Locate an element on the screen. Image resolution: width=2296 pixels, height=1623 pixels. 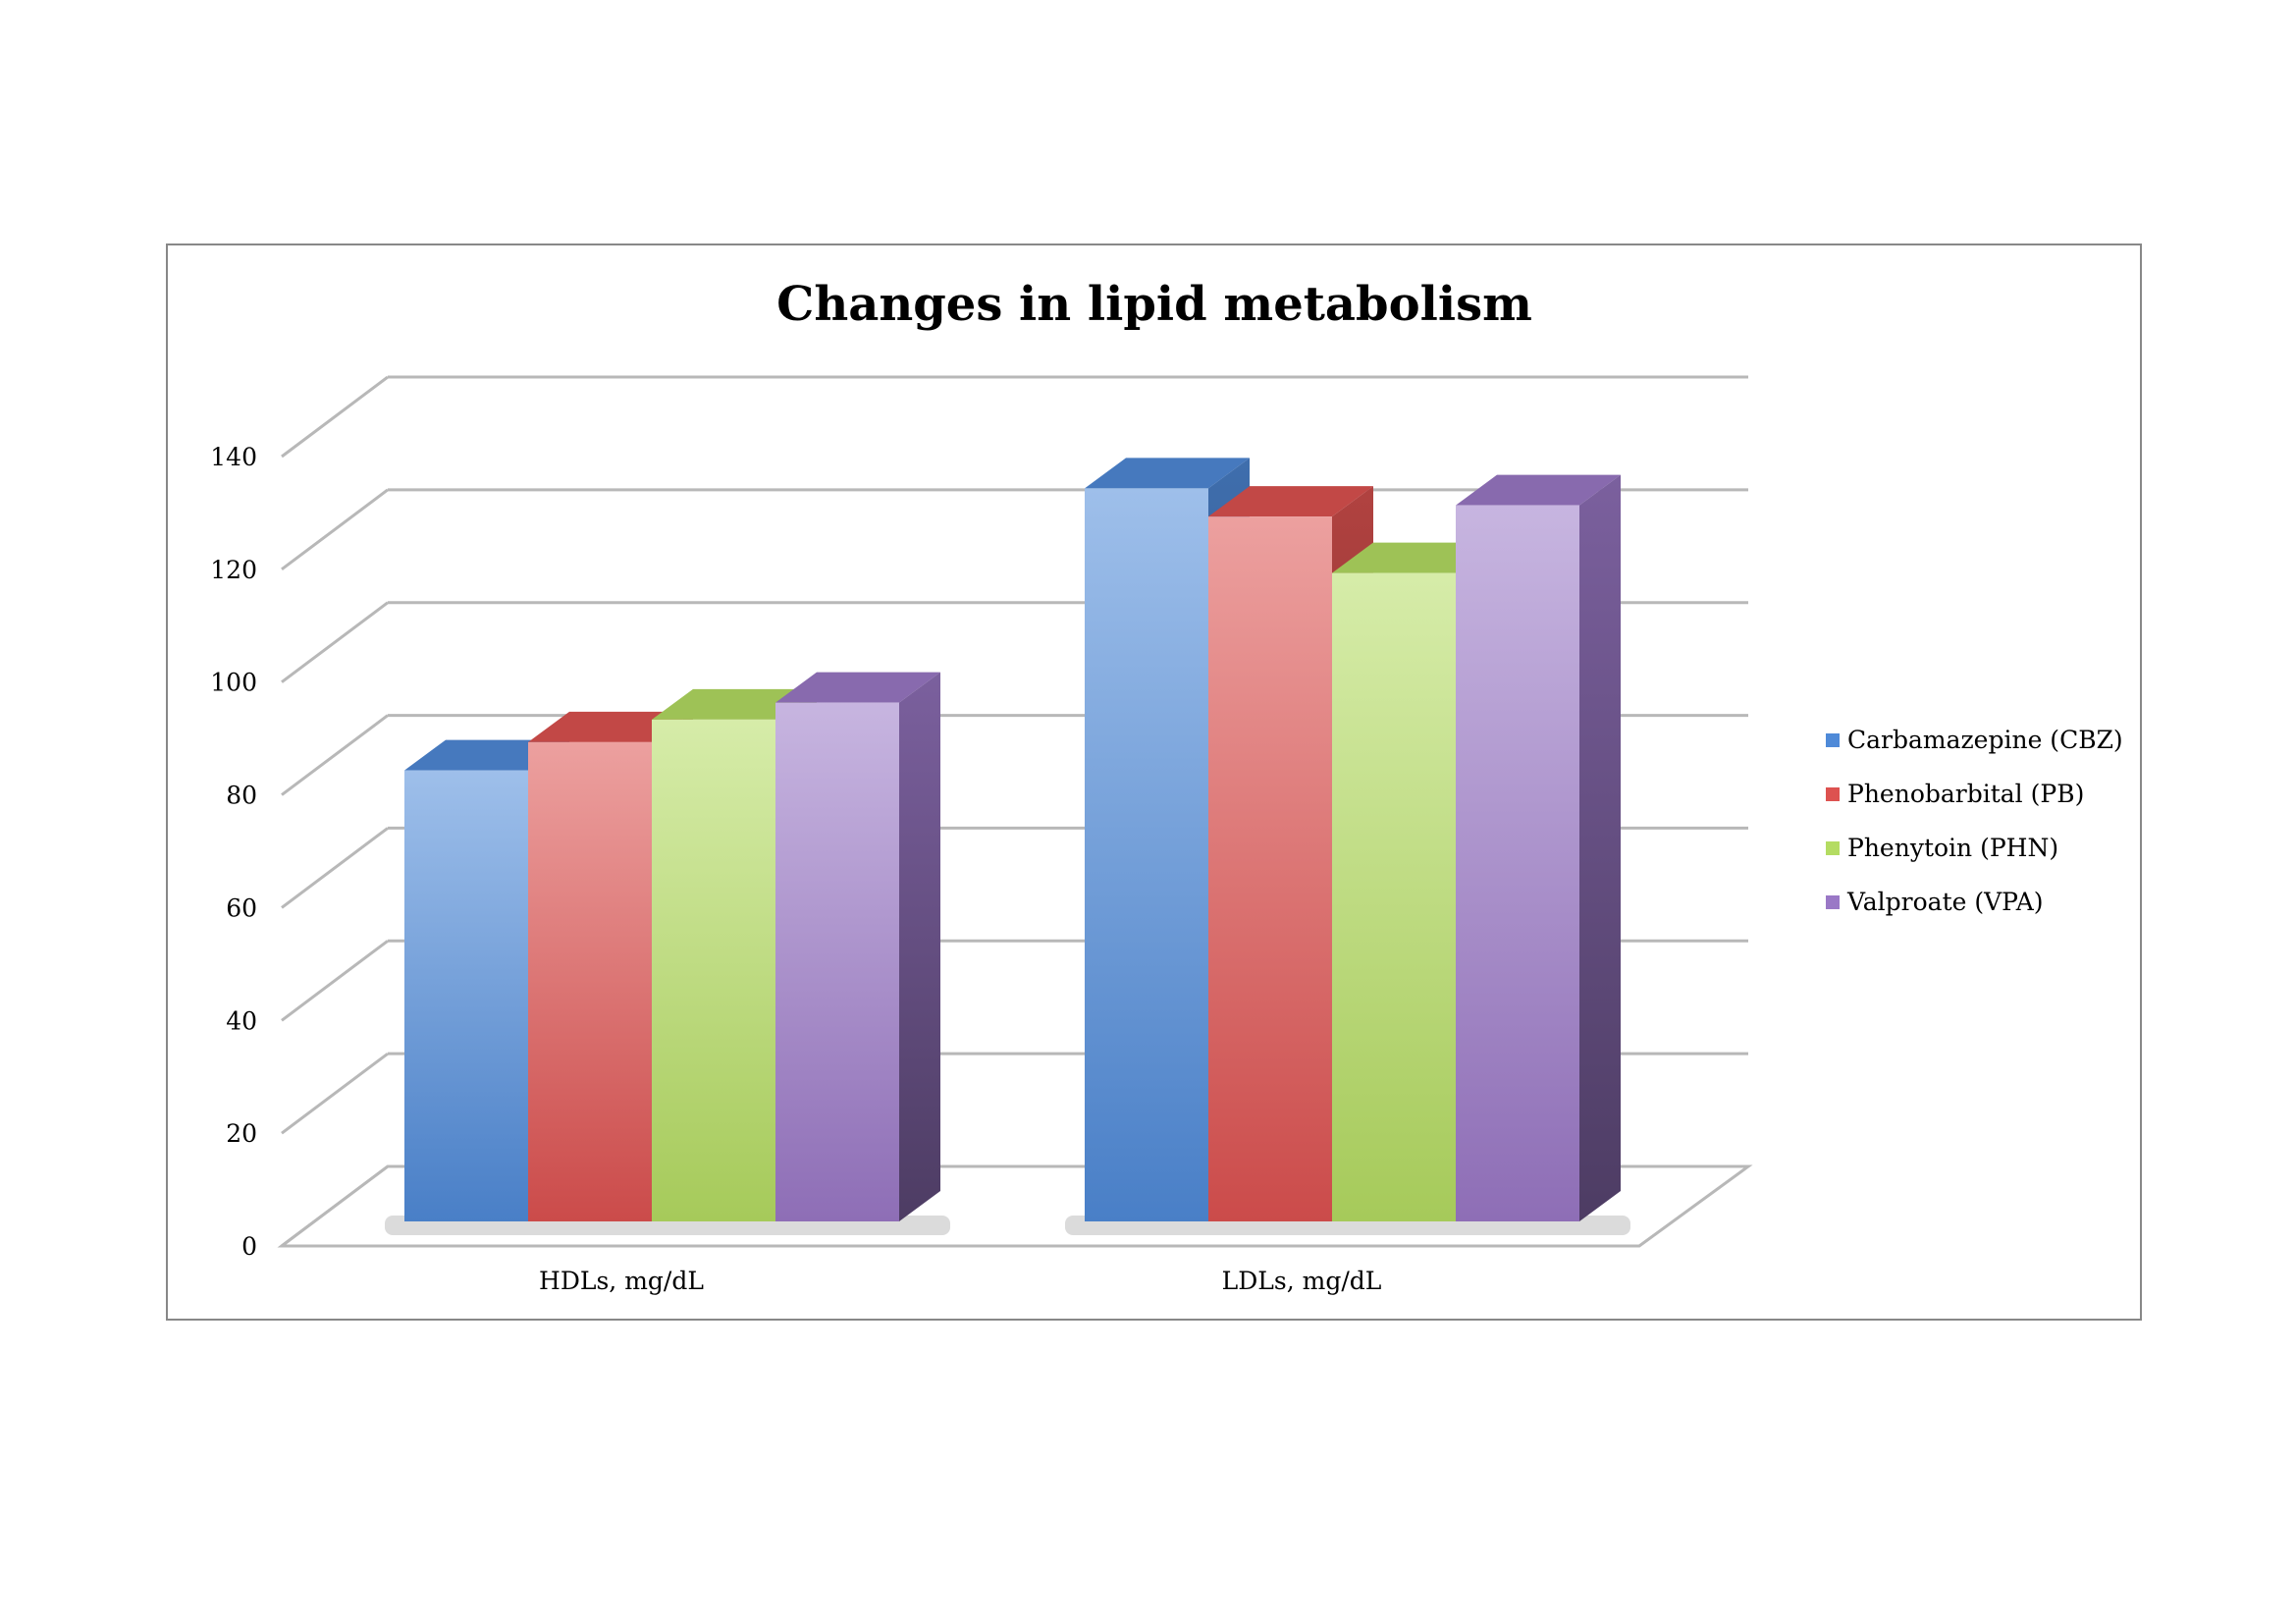
y-tick-label: 120 is located at coordinates (233, 570).